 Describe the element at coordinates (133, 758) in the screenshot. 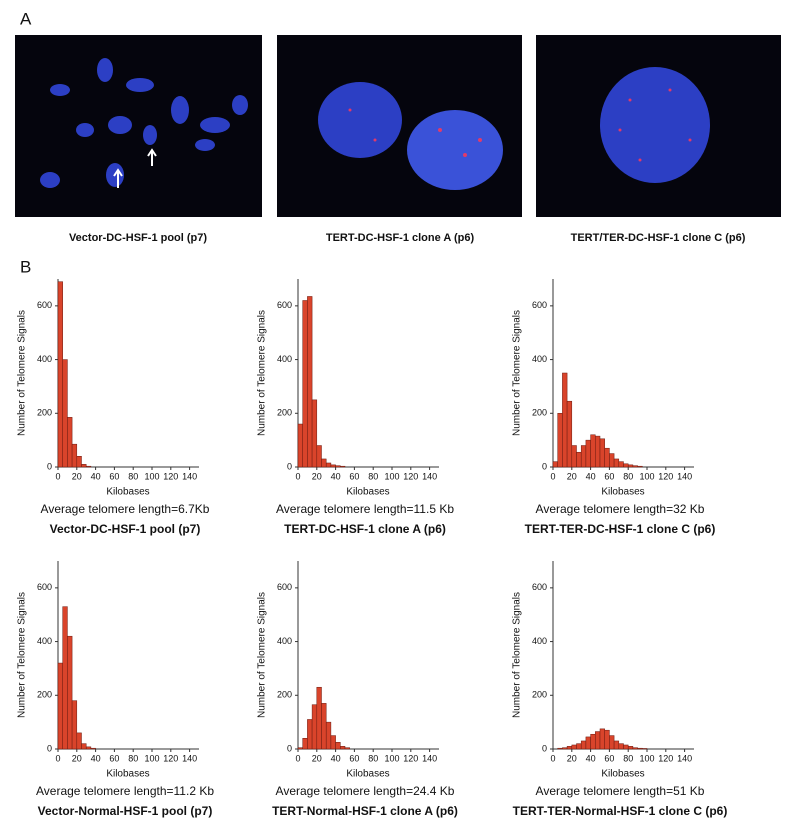

I see `x-tick-label: 80` at that location.